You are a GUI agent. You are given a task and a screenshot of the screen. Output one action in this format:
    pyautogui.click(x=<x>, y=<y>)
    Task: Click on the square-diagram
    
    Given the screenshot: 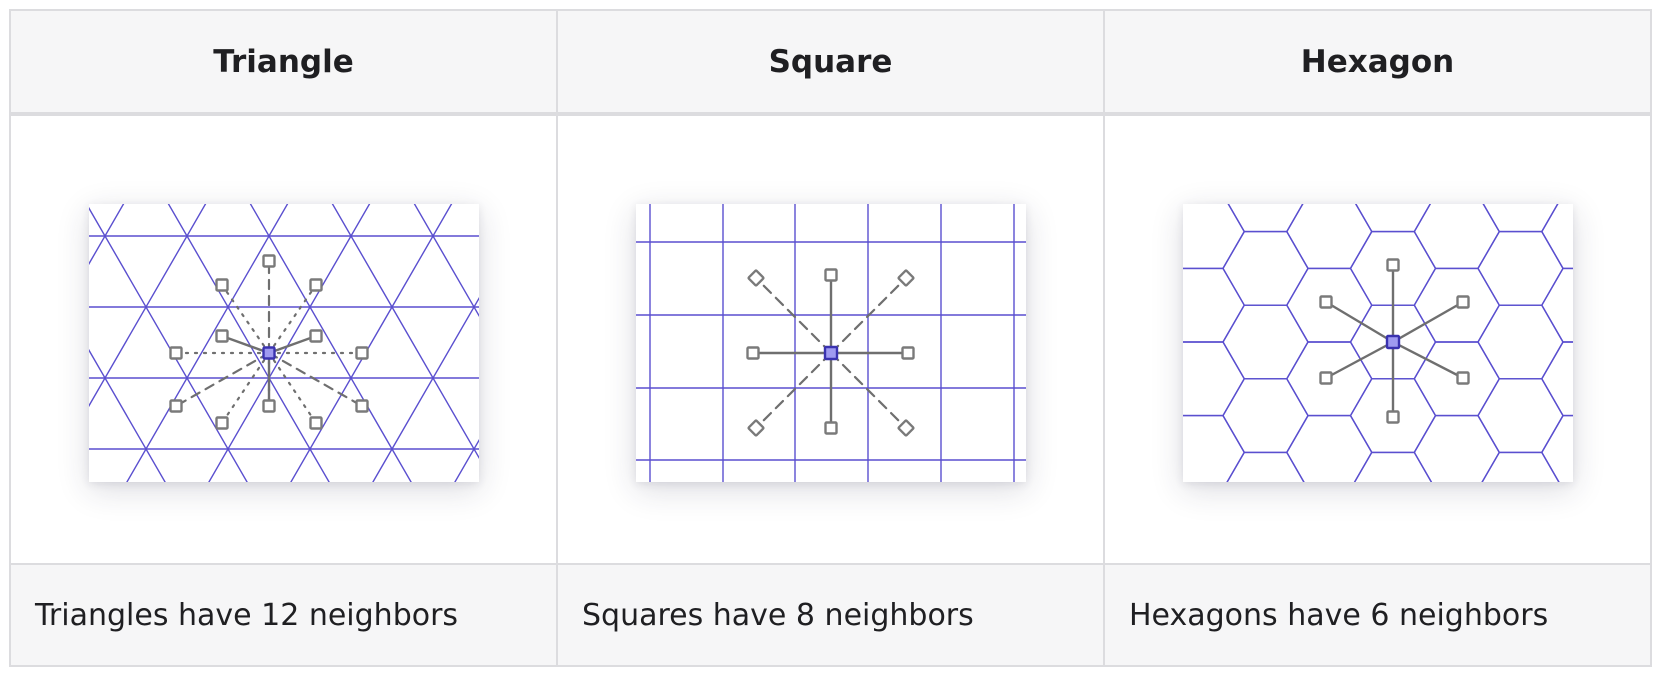 What is the action you would take?
    pyautogui.click(x=830, y=342)
    